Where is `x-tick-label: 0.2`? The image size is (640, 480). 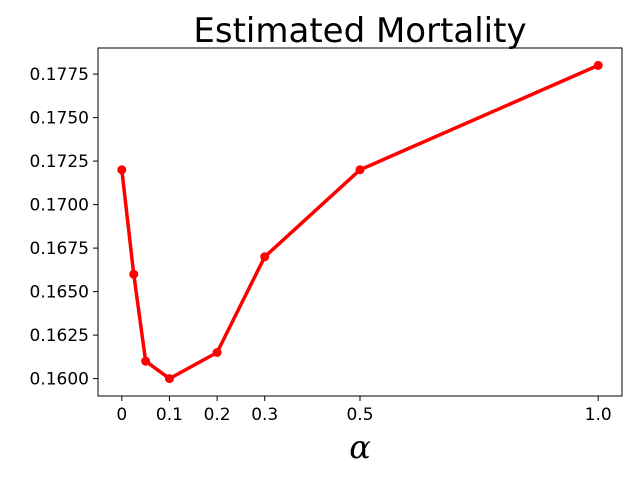
x-tick-label: 0.2 is located at coordinates (217, 415).